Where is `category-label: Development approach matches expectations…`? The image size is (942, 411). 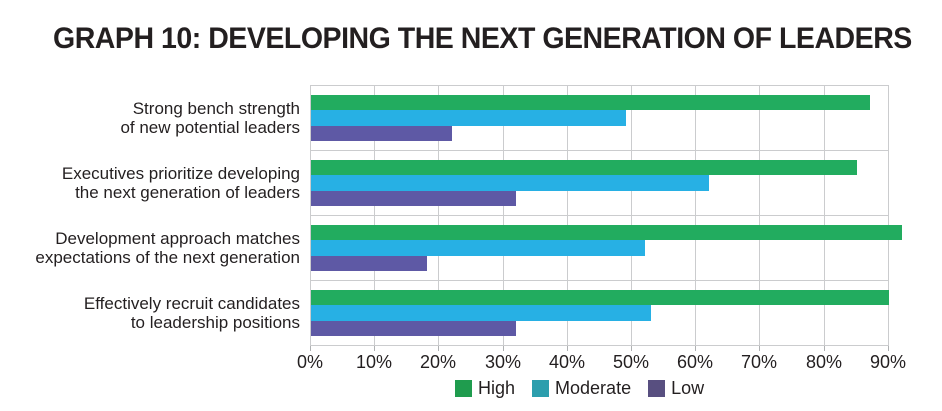 category-label: Development approach matches expectations… is located at coordinates (150, 247).